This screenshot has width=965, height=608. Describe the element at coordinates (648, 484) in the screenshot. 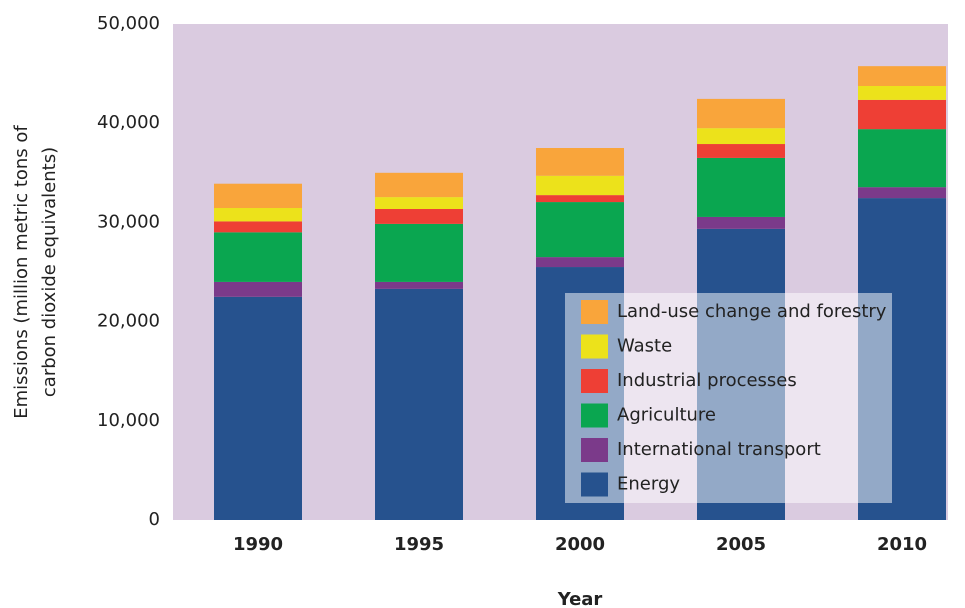

I see `legend-label: Energy` at that location.